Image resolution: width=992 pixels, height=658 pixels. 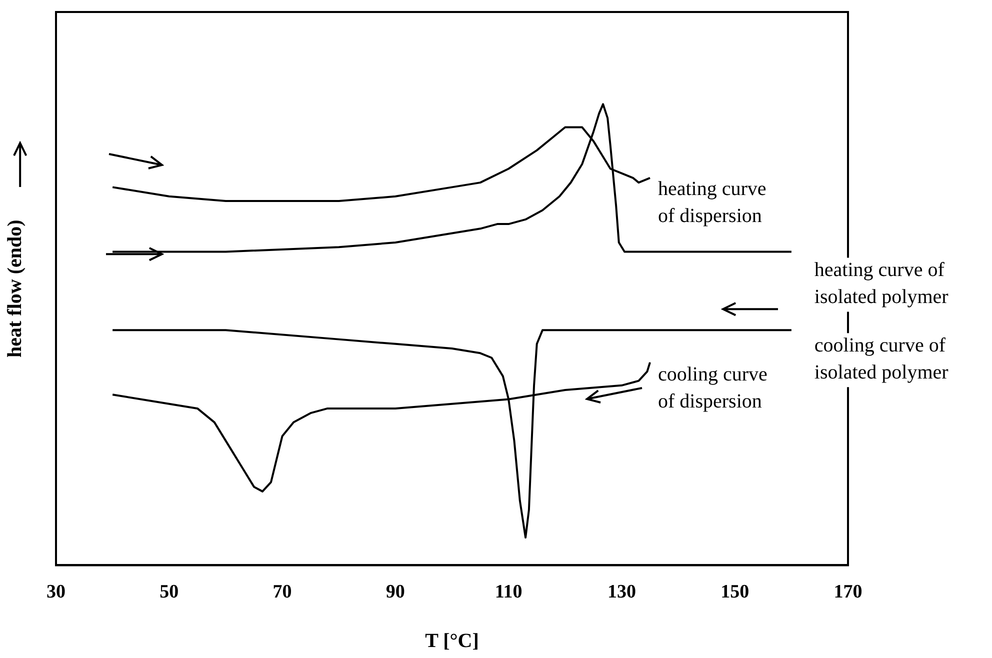 What do you see at coordinates (735, 592) in the screenshot?
I see `x-tick-label: 150` at bounding box center [735, 592].